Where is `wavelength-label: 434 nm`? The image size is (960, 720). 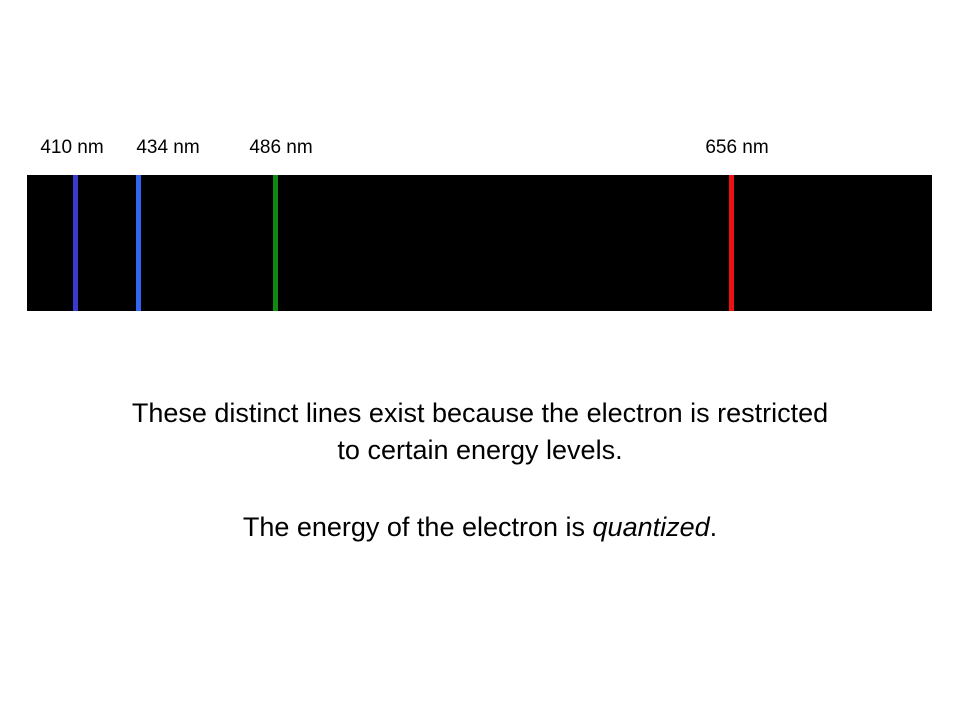
wavelength-label: 434 nm is located at coordinates (168, 147).